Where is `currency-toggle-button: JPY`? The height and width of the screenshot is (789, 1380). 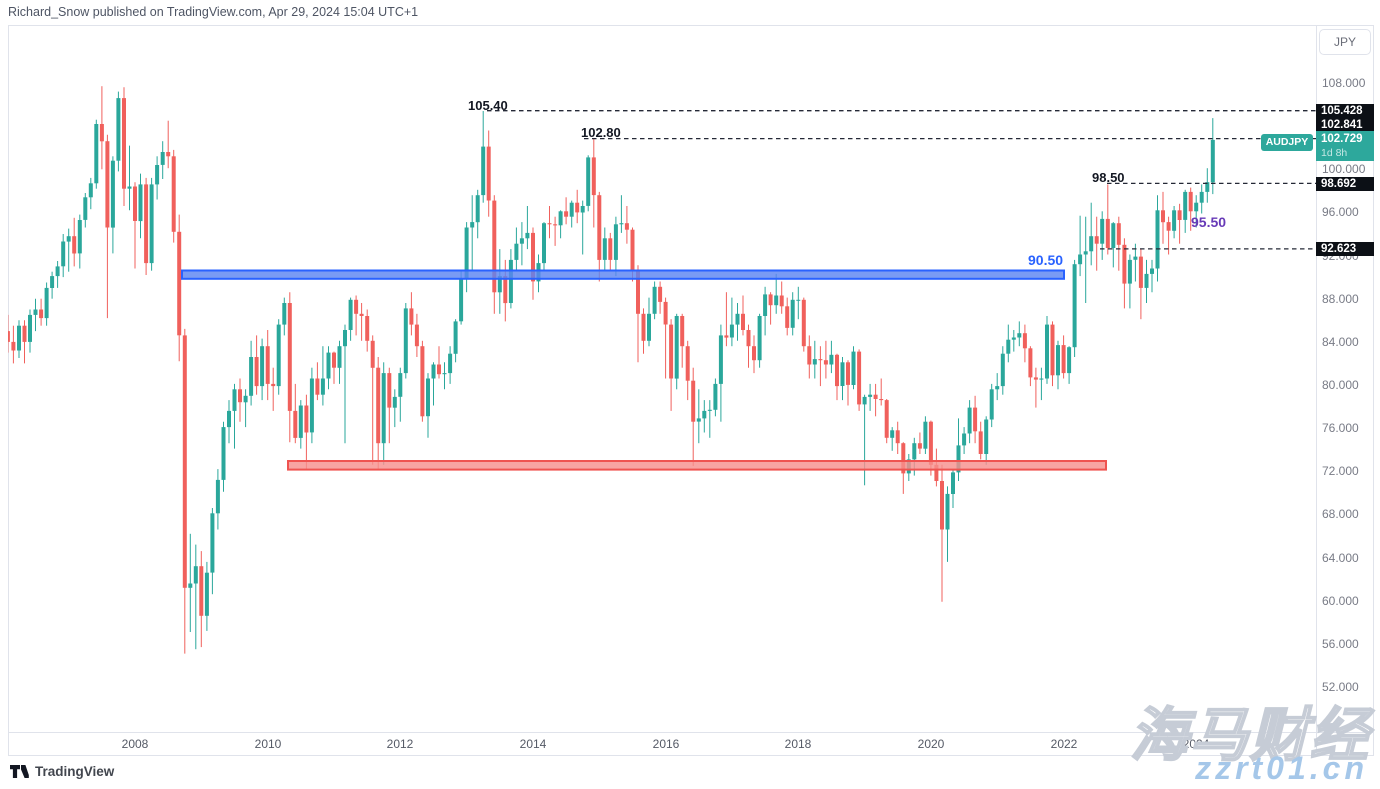 currency-toggle-button: JPY is located at coordinates (1345, 42).